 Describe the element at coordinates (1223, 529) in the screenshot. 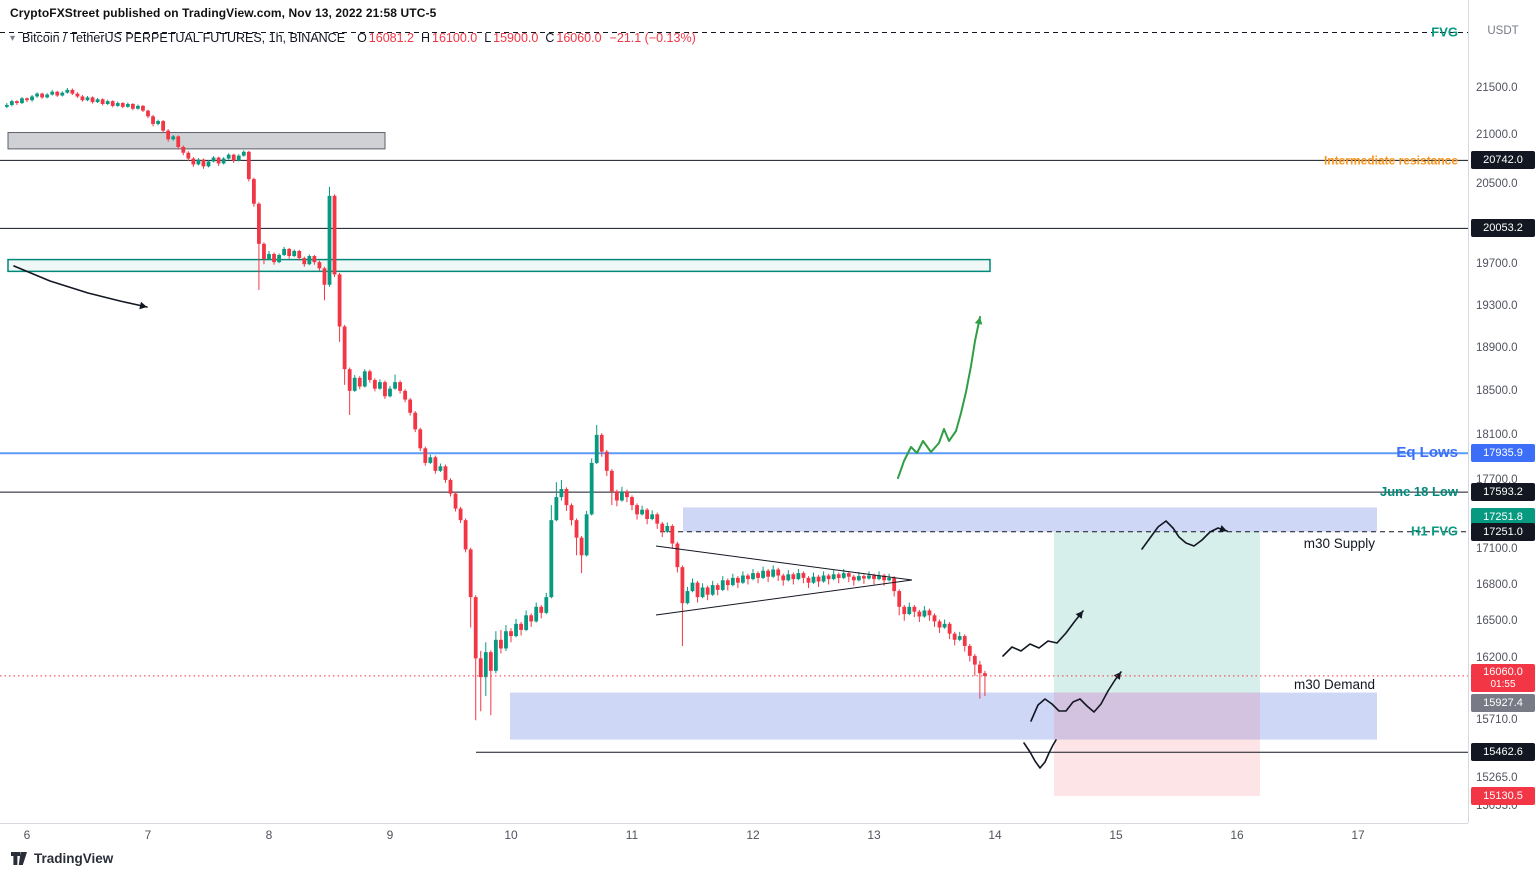

I see `projection-arrow-supply-arrowhead` at that location.